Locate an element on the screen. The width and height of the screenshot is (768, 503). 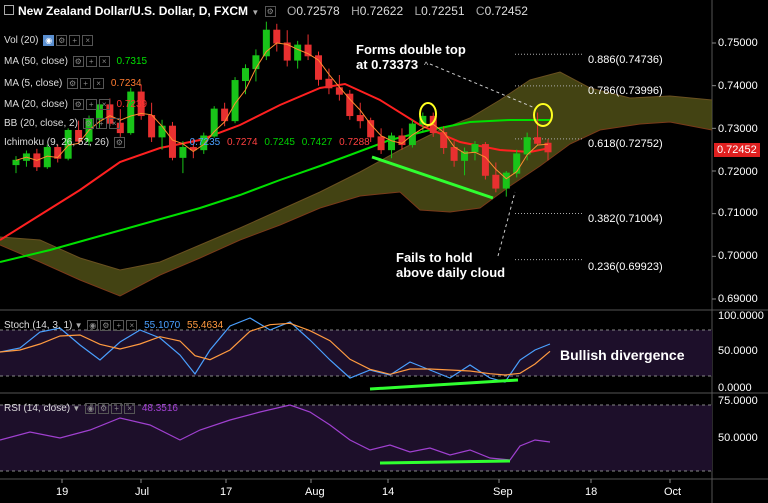
price-tick: 0.72000 is located at coordinates (738, 172).